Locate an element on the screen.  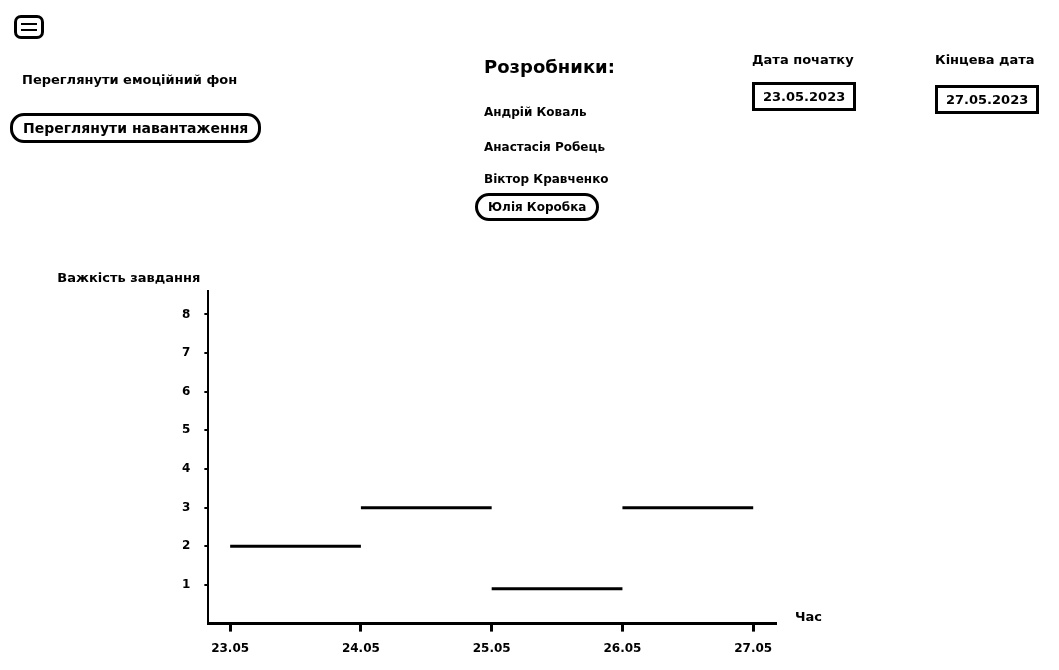
x-tick-label: 26.05 is located at coordinates (622, 647).